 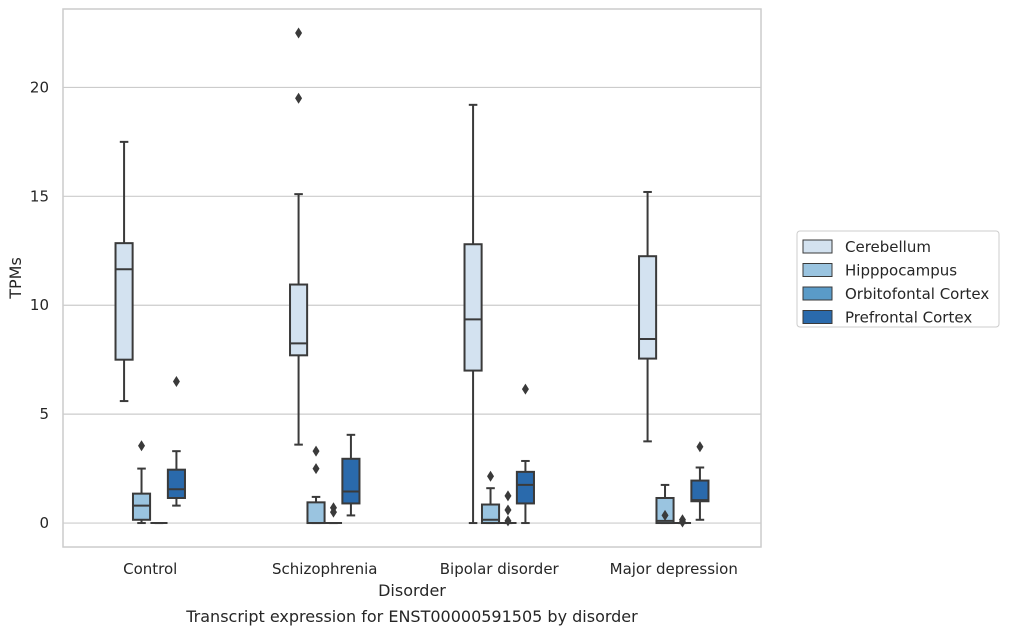 I want to click on y-tick-label: 20, so click(x=39, y=87).